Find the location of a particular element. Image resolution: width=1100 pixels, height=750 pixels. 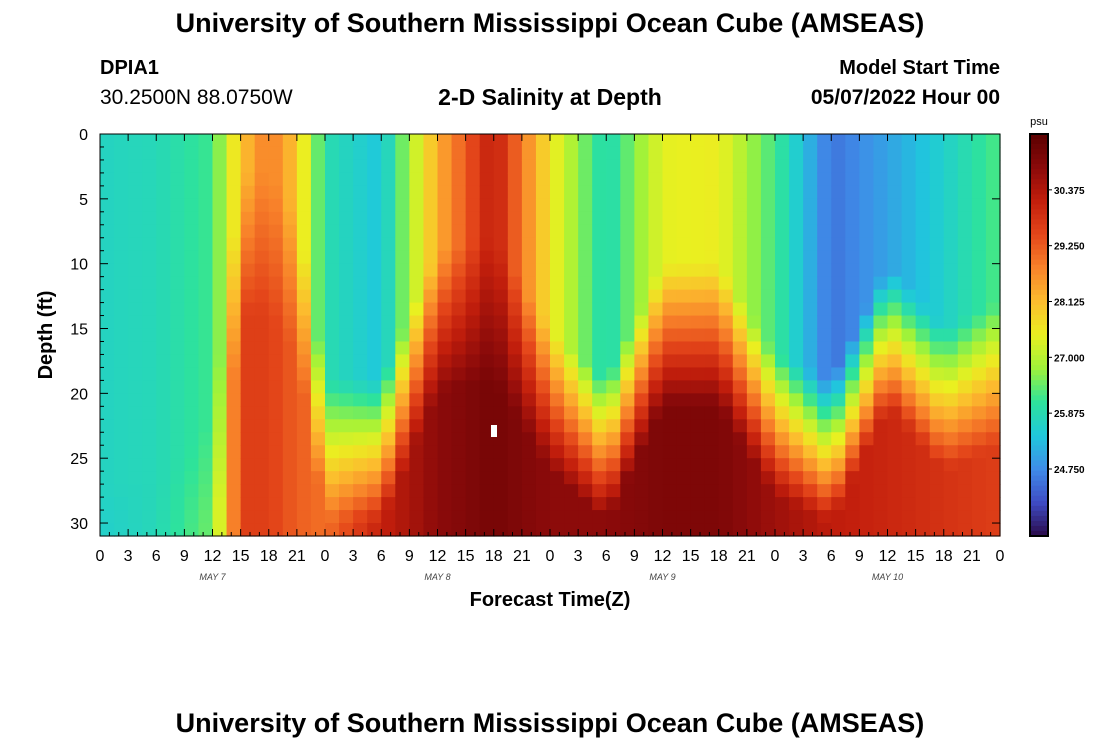

x-tick-label: 3 is located at coordinates (578, 556).